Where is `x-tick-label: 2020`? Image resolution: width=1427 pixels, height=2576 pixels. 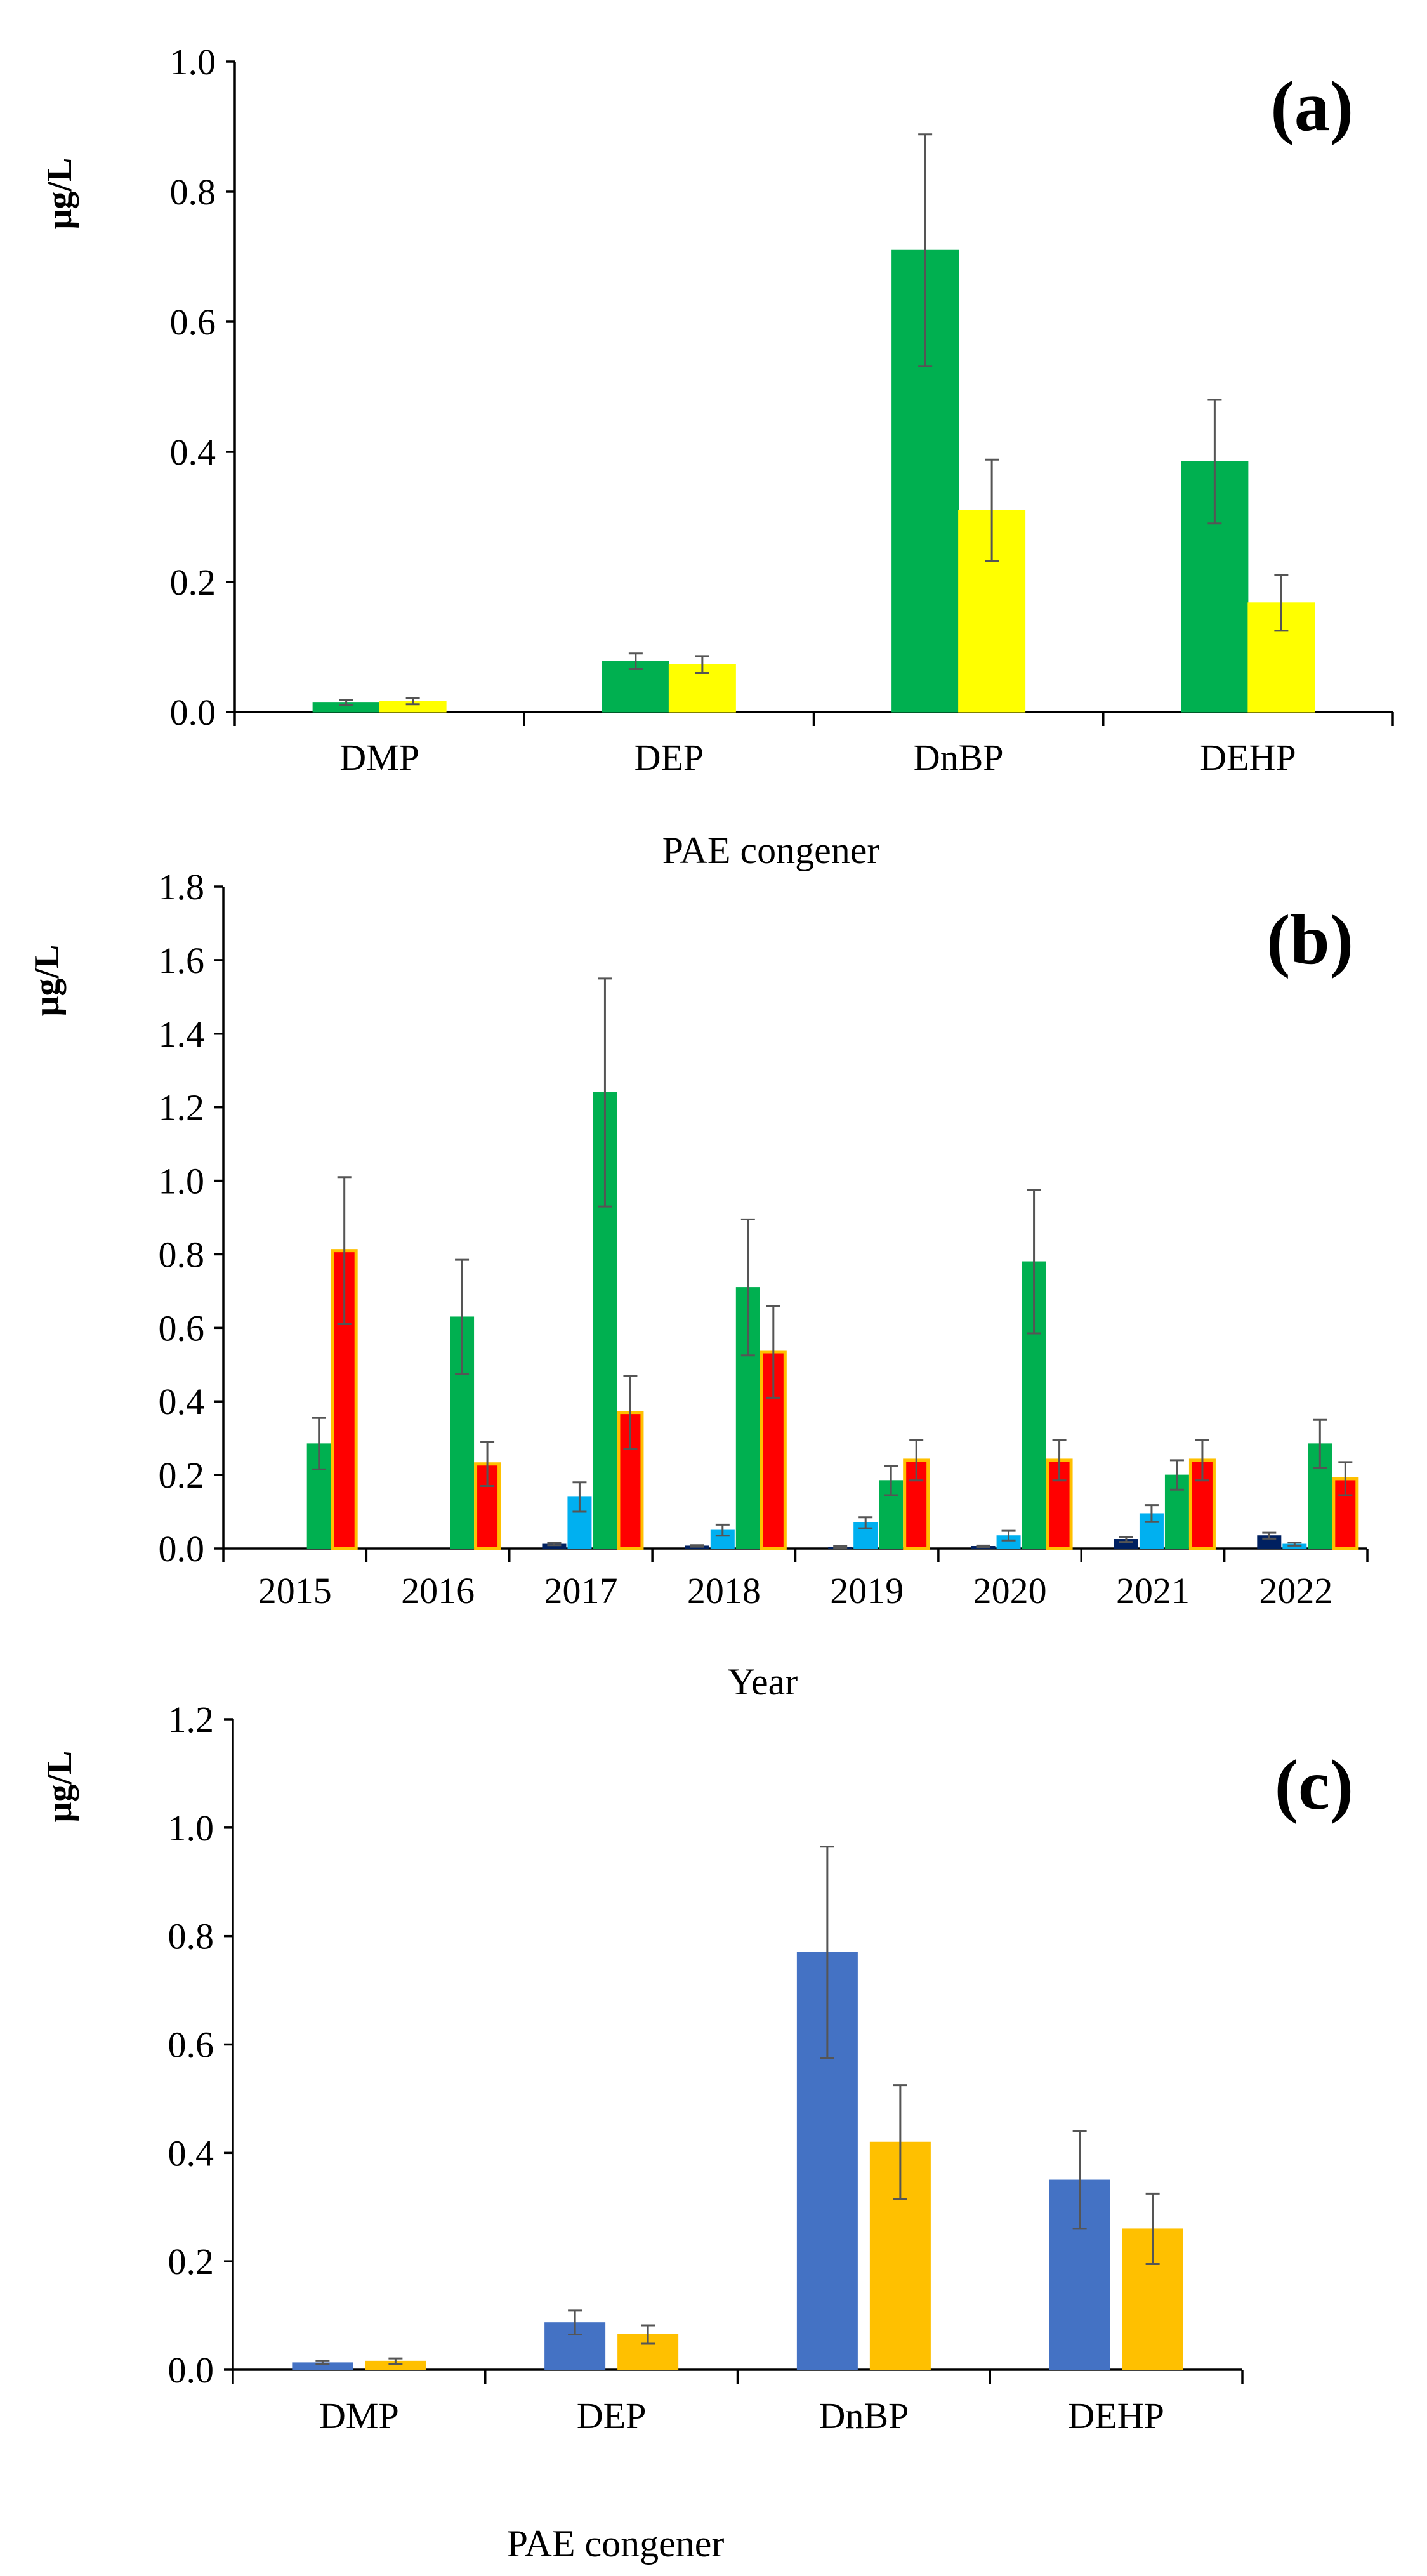 x-tick-label: 2020 is located at coordinates (1010, 1590).